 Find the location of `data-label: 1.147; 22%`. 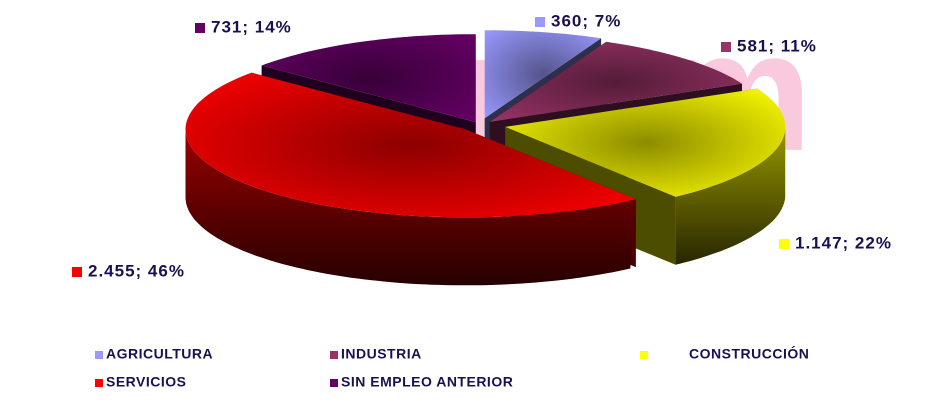

data-label: 1.147; 22% is located at coordinates (843, 242).